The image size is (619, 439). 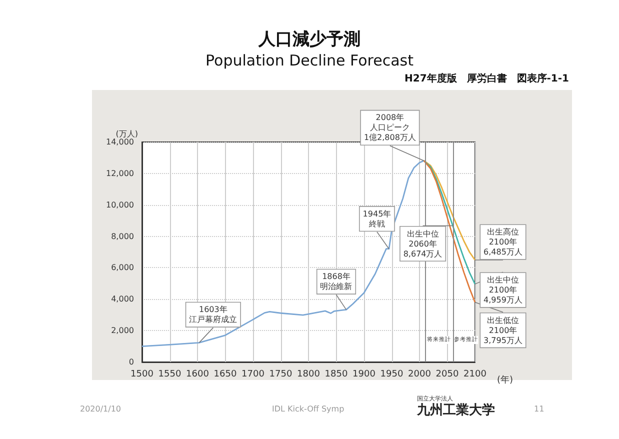 I want to click on y-tick-label: 4,000, so click(x=122, y=299).